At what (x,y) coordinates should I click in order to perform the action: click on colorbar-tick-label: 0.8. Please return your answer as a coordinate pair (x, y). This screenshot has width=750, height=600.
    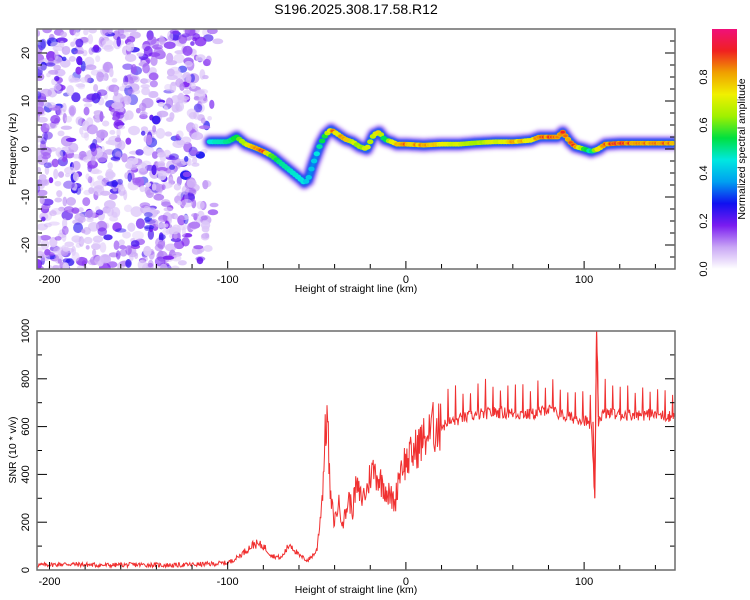
    Looking at the image, I should click on (704, 76).